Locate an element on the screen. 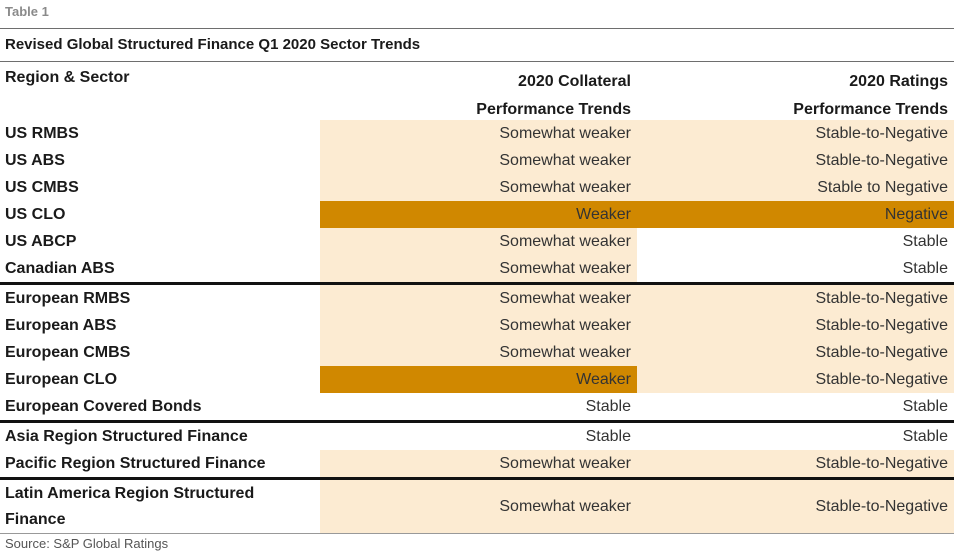  header-ratings-line2: Performance Trends is located at coordinates (870, 109).